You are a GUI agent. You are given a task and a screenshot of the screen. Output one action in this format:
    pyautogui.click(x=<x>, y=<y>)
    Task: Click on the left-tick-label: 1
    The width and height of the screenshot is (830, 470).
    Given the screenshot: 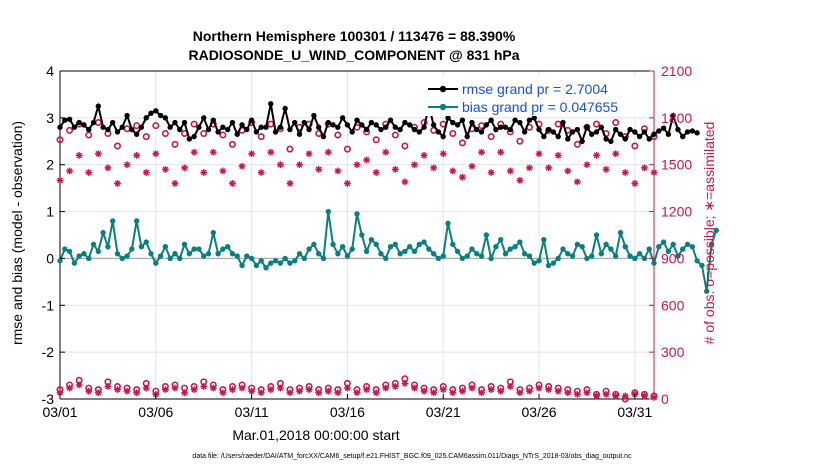 What is the action you would take?
    pyautogui.click(x=50, y=212)
    